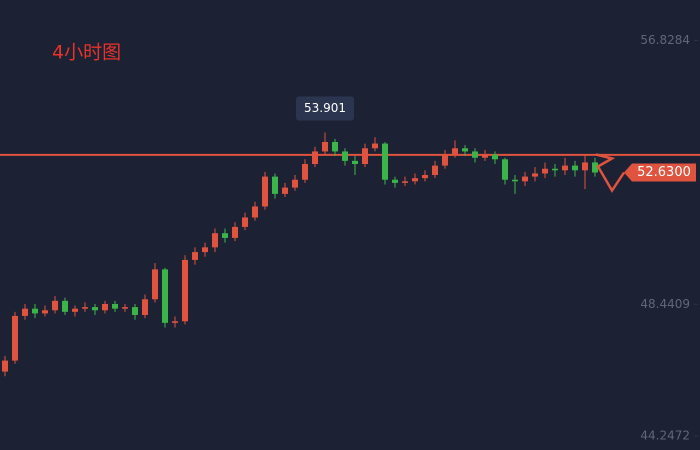  I want to click on annotation: 53.901, so click(325, 108).